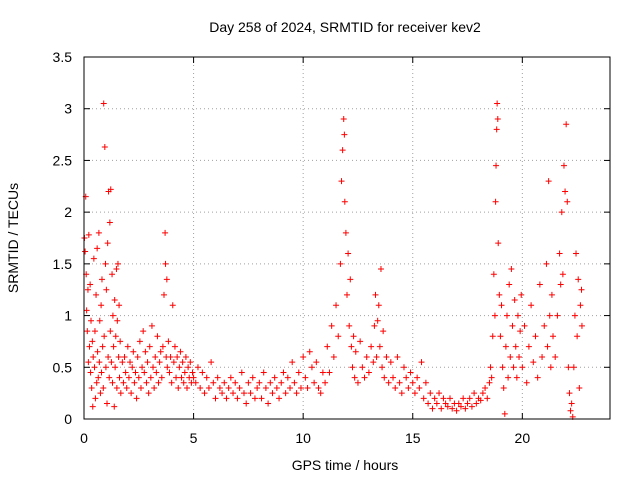  I want to click on y-tick-label: 1.5, so click(63, 264).